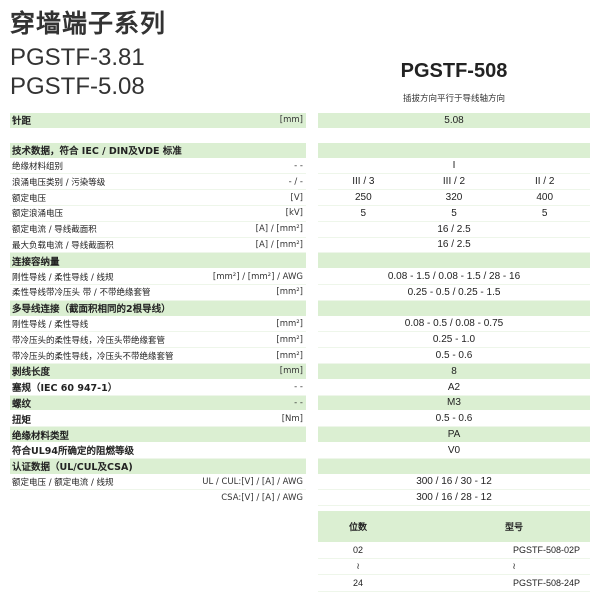 The image size is (600, 600). Describe the element at coordinates (158, 403) in the screenshot. I see `spec-label-cell: 螺纹 - -` at that location.